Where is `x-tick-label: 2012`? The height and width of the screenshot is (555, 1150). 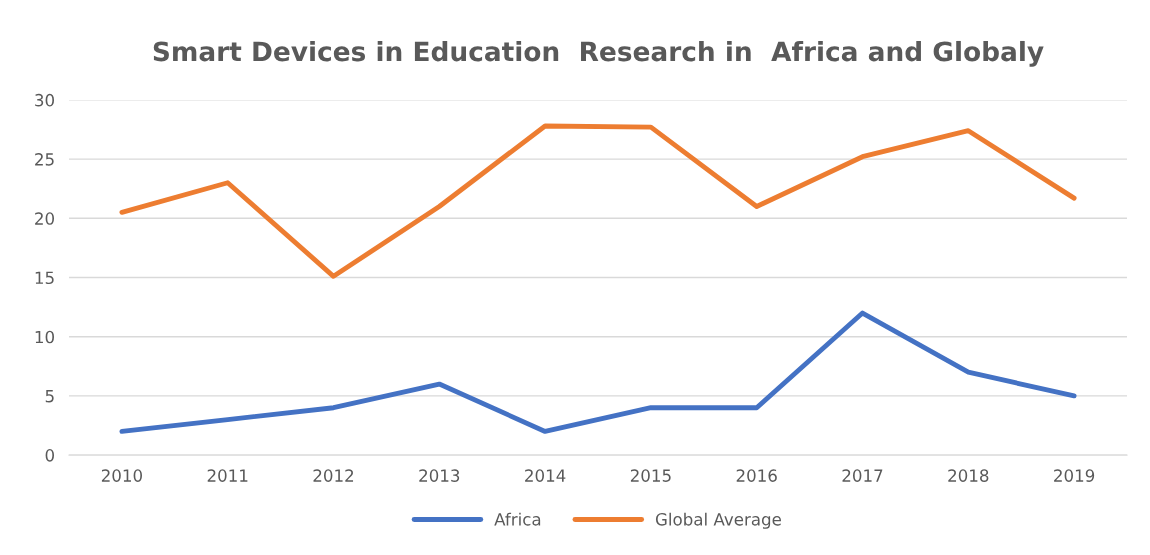
x-tick-label: 2012 is located at coordinates (333, 475).